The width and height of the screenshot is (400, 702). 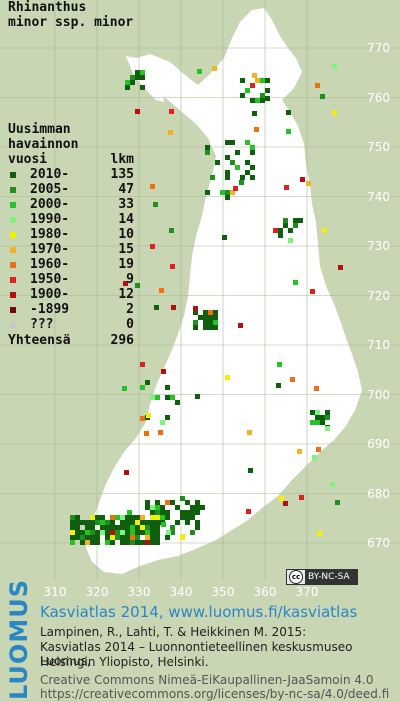 What do you see at coordinates (126, 294) in the screenshot?
I see `legend-count: 12` at bounding box center [126, 294].